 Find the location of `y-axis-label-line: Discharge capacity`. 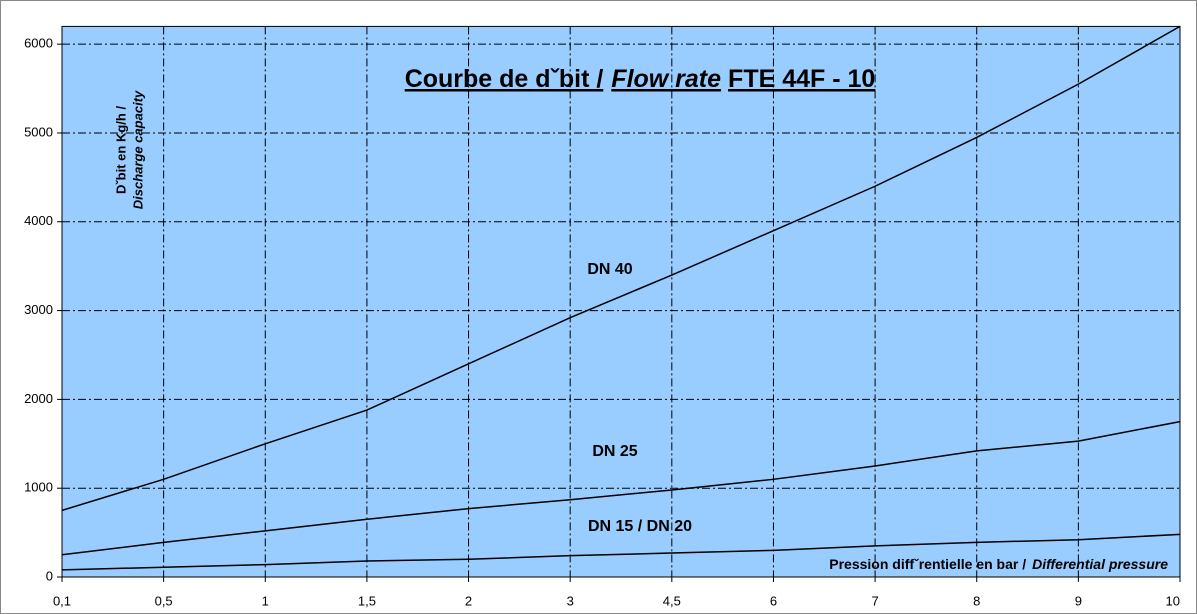

y-axis-label-line: Discharge capacity is located at coordinates (137, 149).